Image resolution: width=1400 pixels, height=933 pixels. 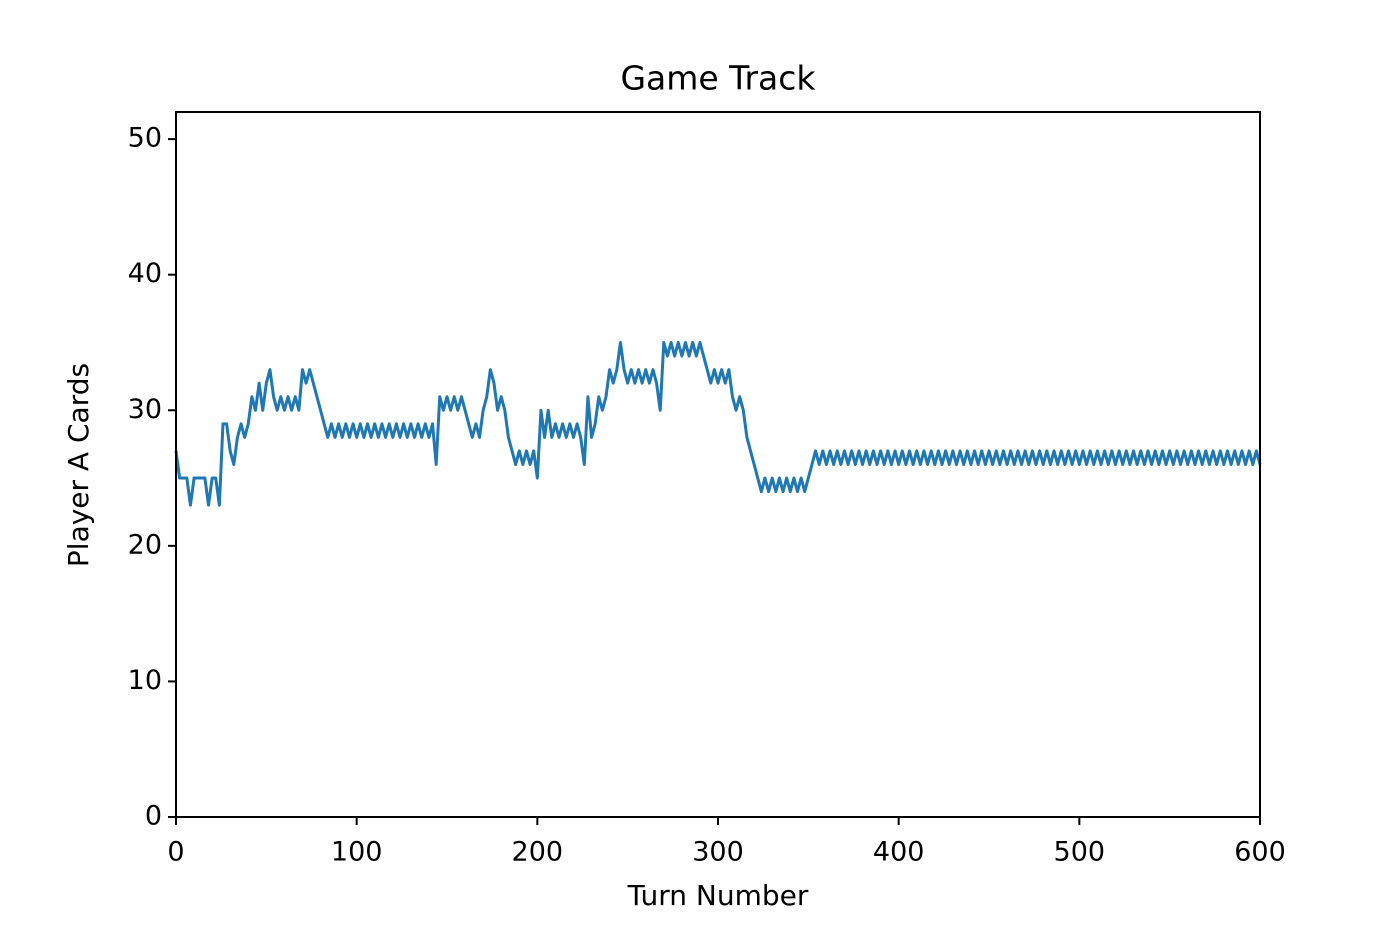 What do you see at coordinates (1080, 852) in the screenshot?
I see `x-tick-label: 500` at bounding box center [1080, 852].